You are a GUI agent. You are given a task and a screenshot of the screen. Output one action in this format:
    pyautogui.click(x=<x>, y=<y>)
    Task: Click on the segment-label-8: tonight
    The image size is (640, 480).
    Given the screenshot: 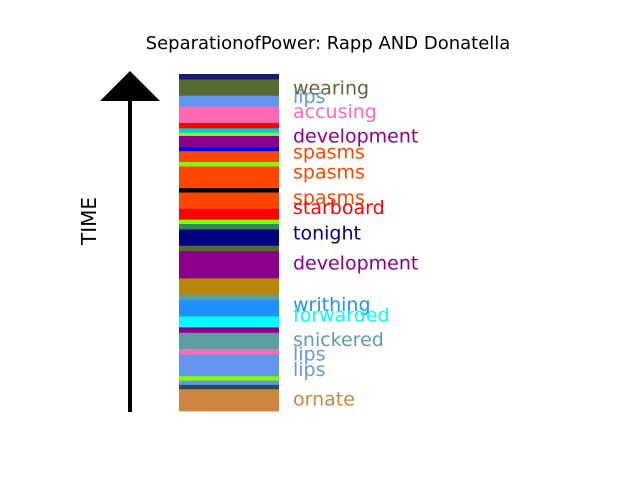 What is the action you would take?
    pyautogui.click(x=327, y=233)
    